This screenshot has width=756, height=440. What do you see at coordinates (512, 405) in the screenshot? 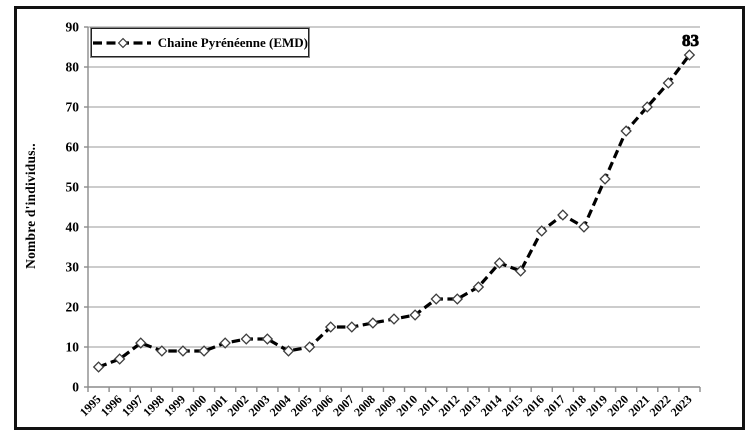
I see `x-tick-label: 2015` at bounding box center [512, 405].